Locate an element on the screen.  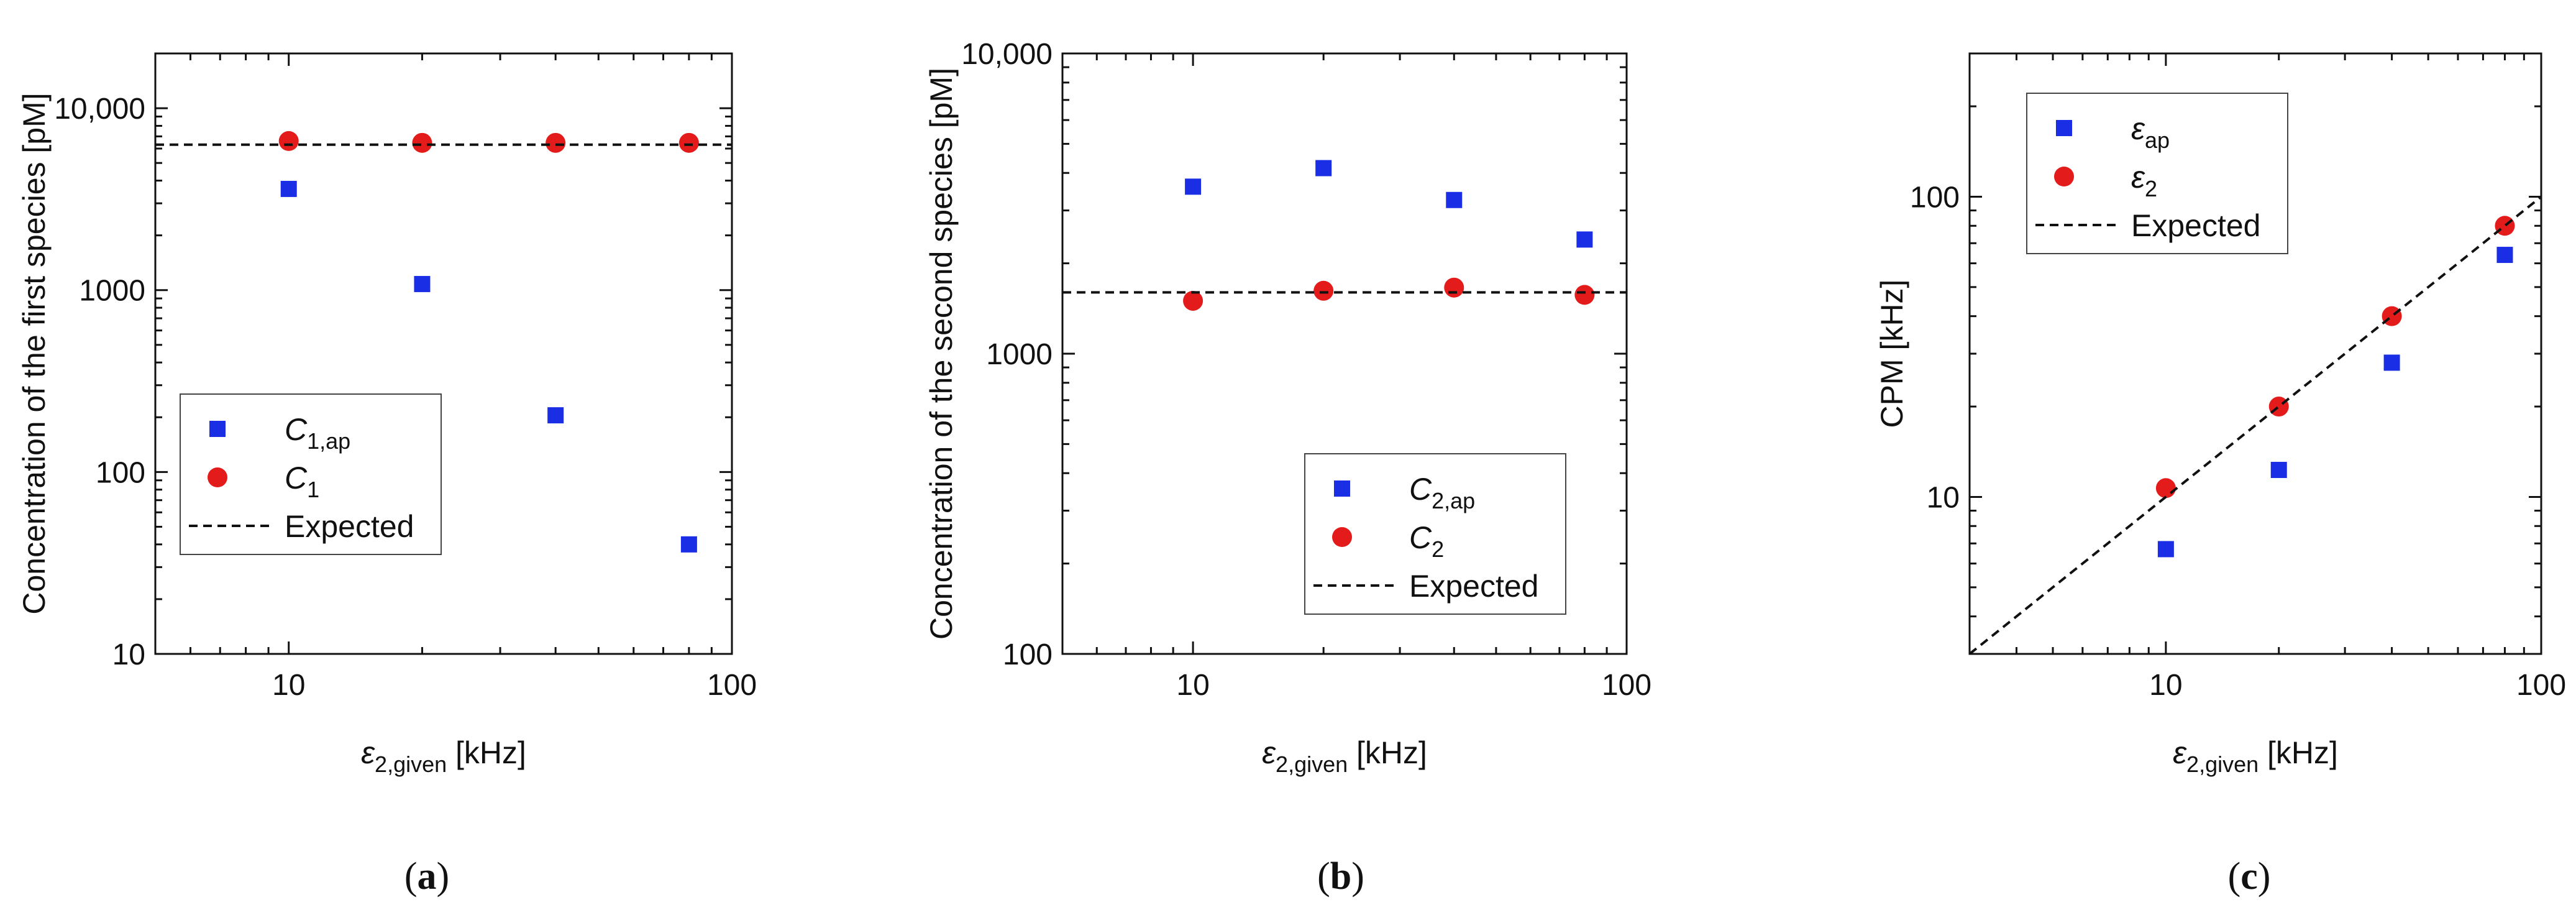
legend: εap ε2 Expected is located at coordinates (2157, 173).